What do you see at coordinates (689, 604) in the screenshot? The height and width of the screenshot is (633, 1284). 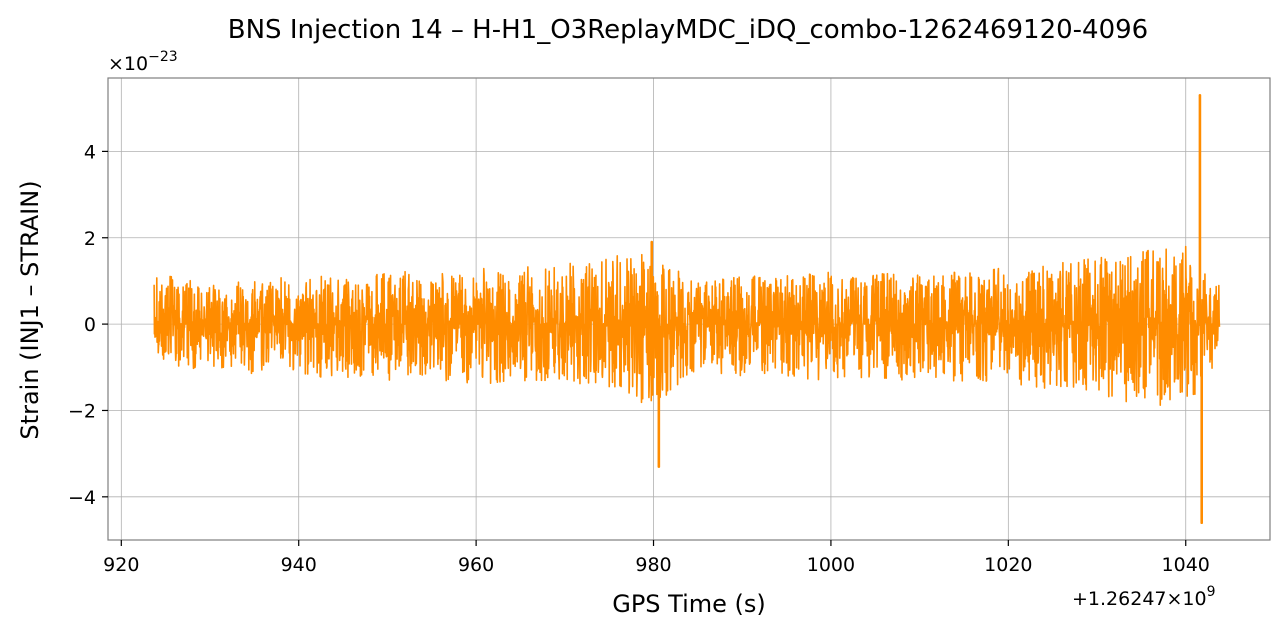 I see `x-axis-label: GPS Time (s)` at bounding box center [689, 604].